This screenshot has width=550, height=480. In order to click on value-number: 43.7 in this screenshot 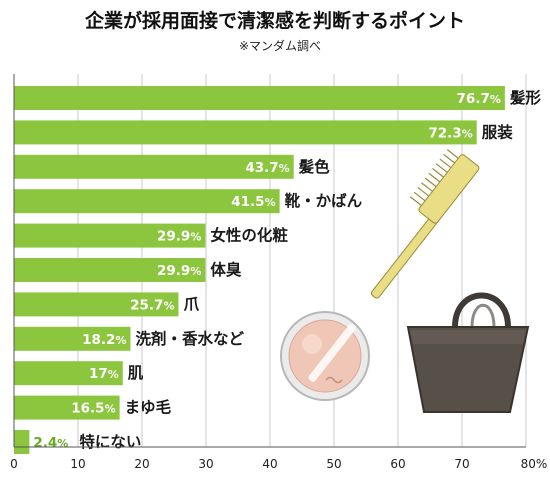, I will do `click(261, 168)`.